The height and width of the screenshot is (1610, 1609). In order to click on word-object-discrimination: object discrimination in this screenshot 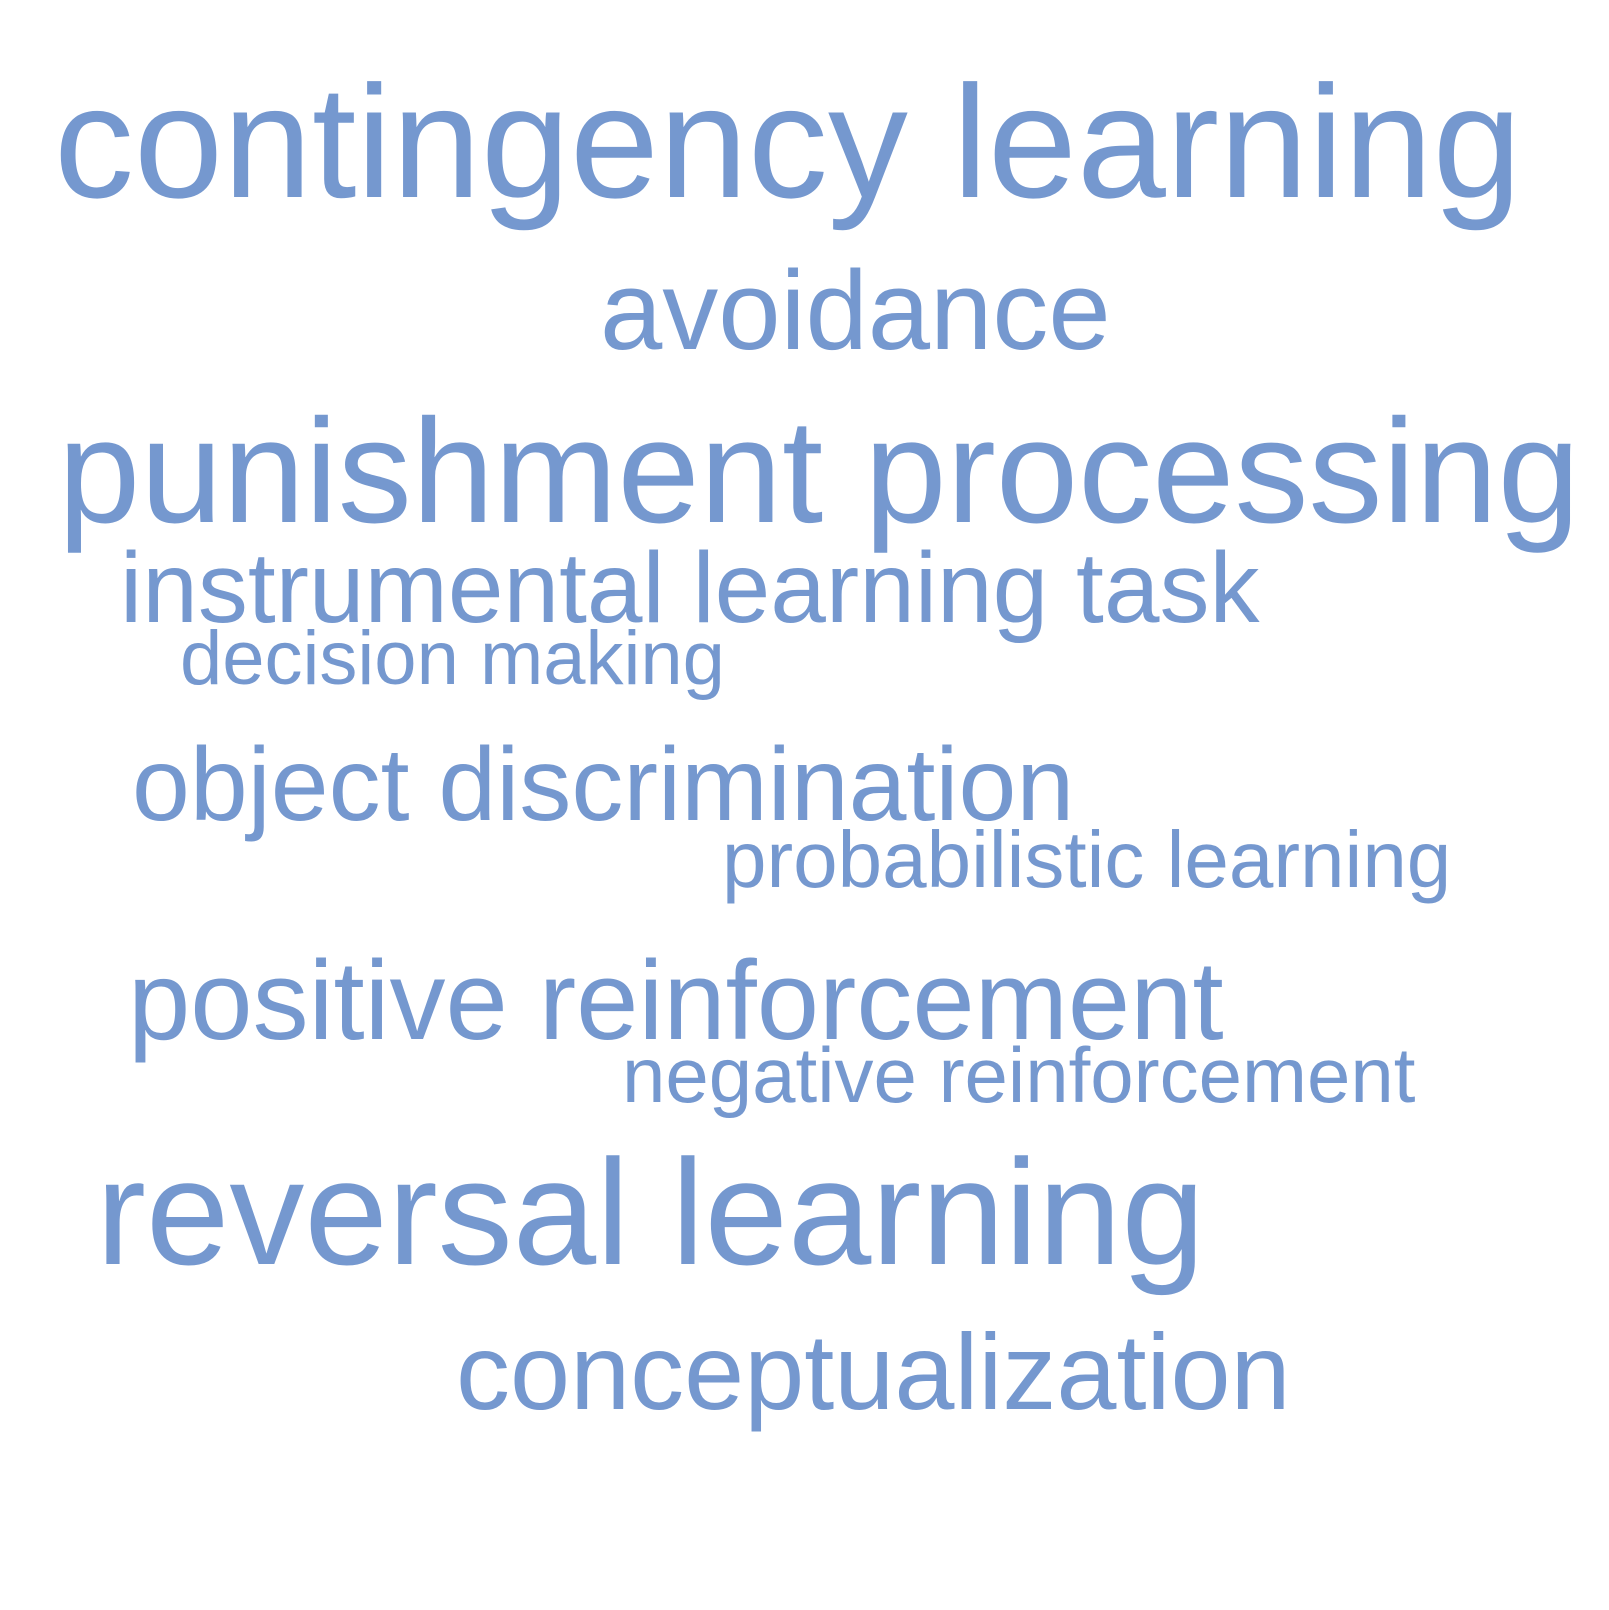, I will do `click(603, 785)`.